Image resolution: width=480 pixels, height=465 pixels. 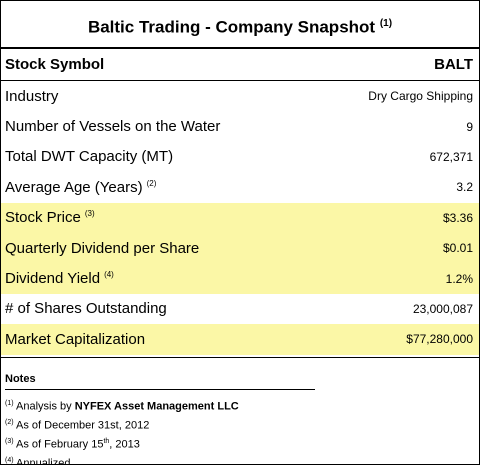 I want to click on note-marker: (4), so click(x=9, y=460).